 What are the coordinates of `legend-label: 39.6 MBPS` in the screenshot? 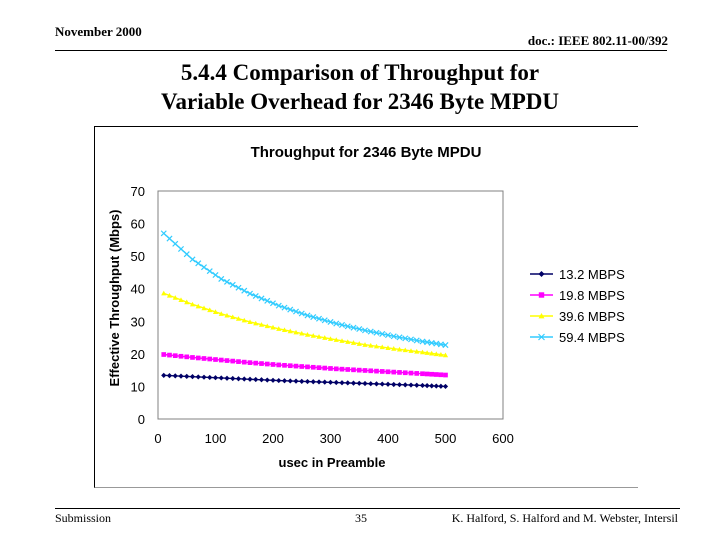 It's located at (592, 316).